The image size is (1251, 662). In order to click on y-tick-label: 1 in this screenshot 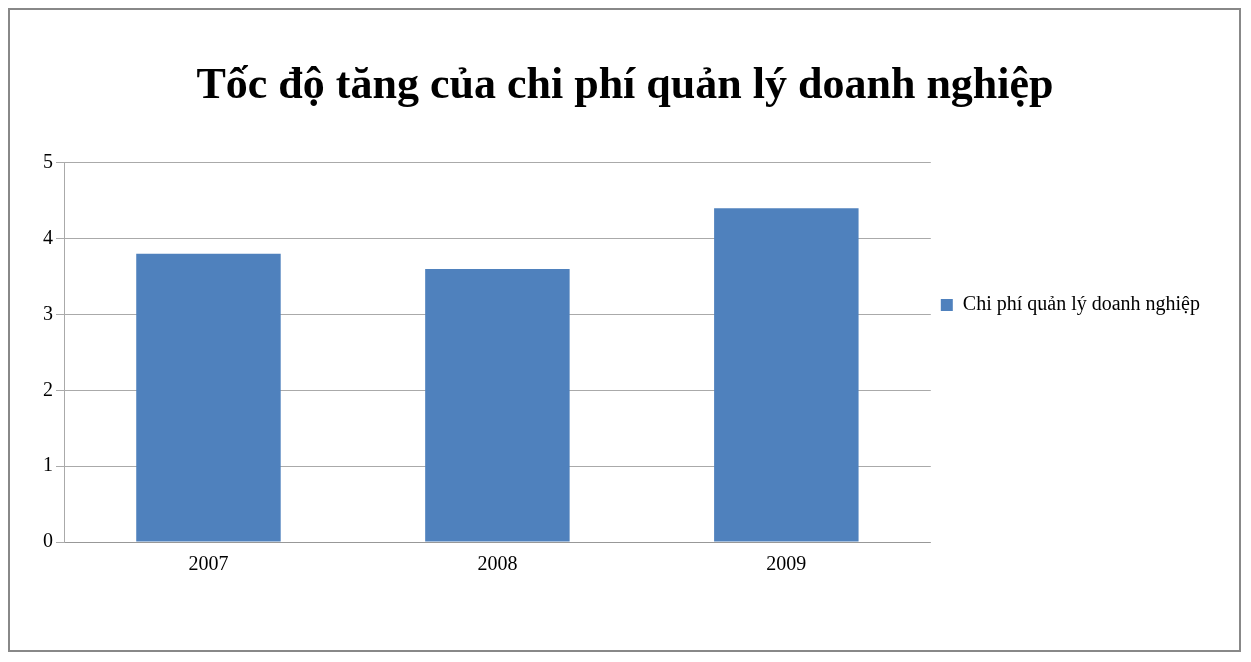, I will do `click(48, 464)`.